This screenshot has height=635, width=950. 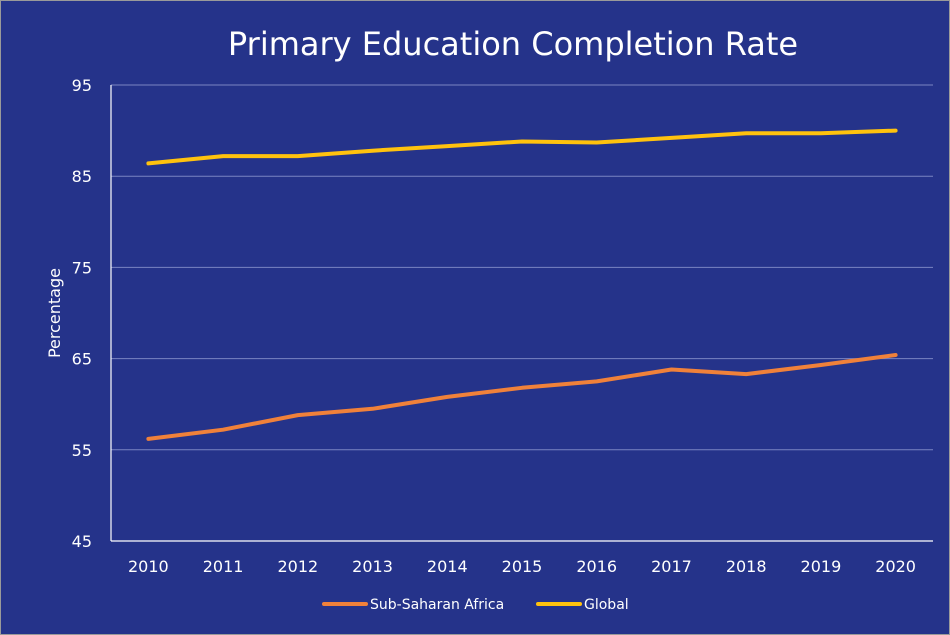 I want to click on x-tick-label: 2014, so click(x=447, y=566).